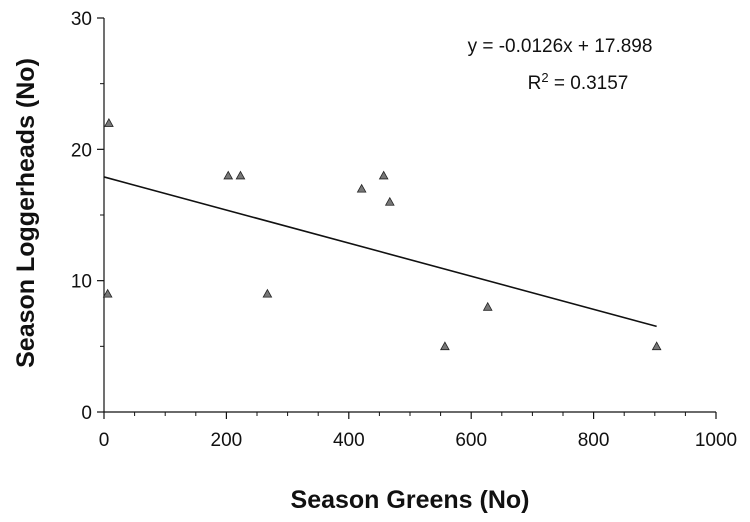  I want to click on x-tick-label: 1000, so click(716, 440).